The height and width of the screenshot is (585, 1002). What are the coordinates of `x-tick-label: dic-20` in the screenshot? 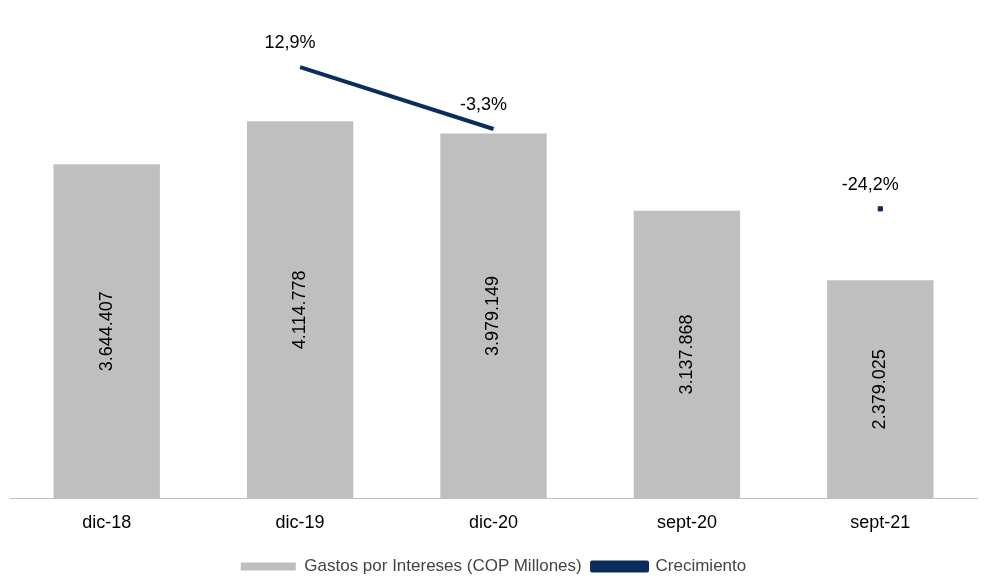 It's located at (493, 522).